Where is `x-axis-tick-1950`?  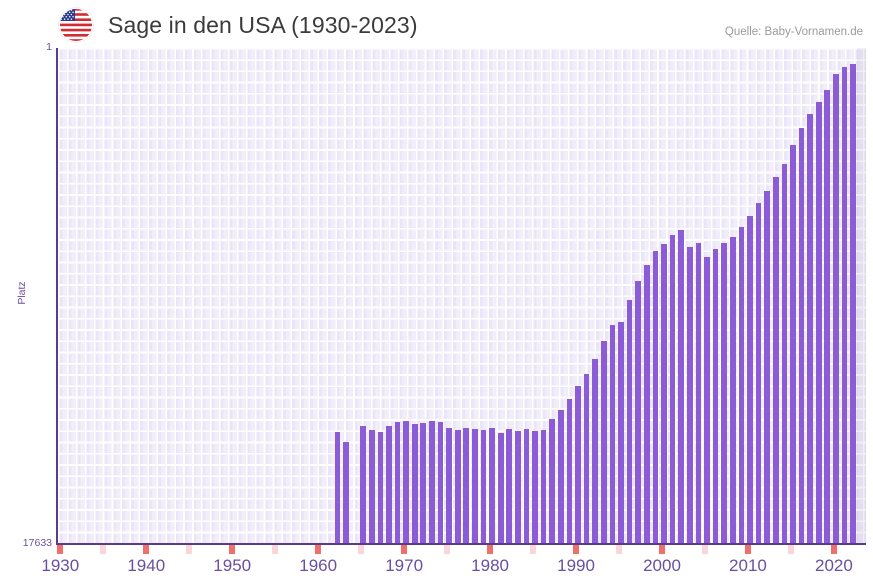 x-axis-tick-1950 is located at coordinates (232, 549).